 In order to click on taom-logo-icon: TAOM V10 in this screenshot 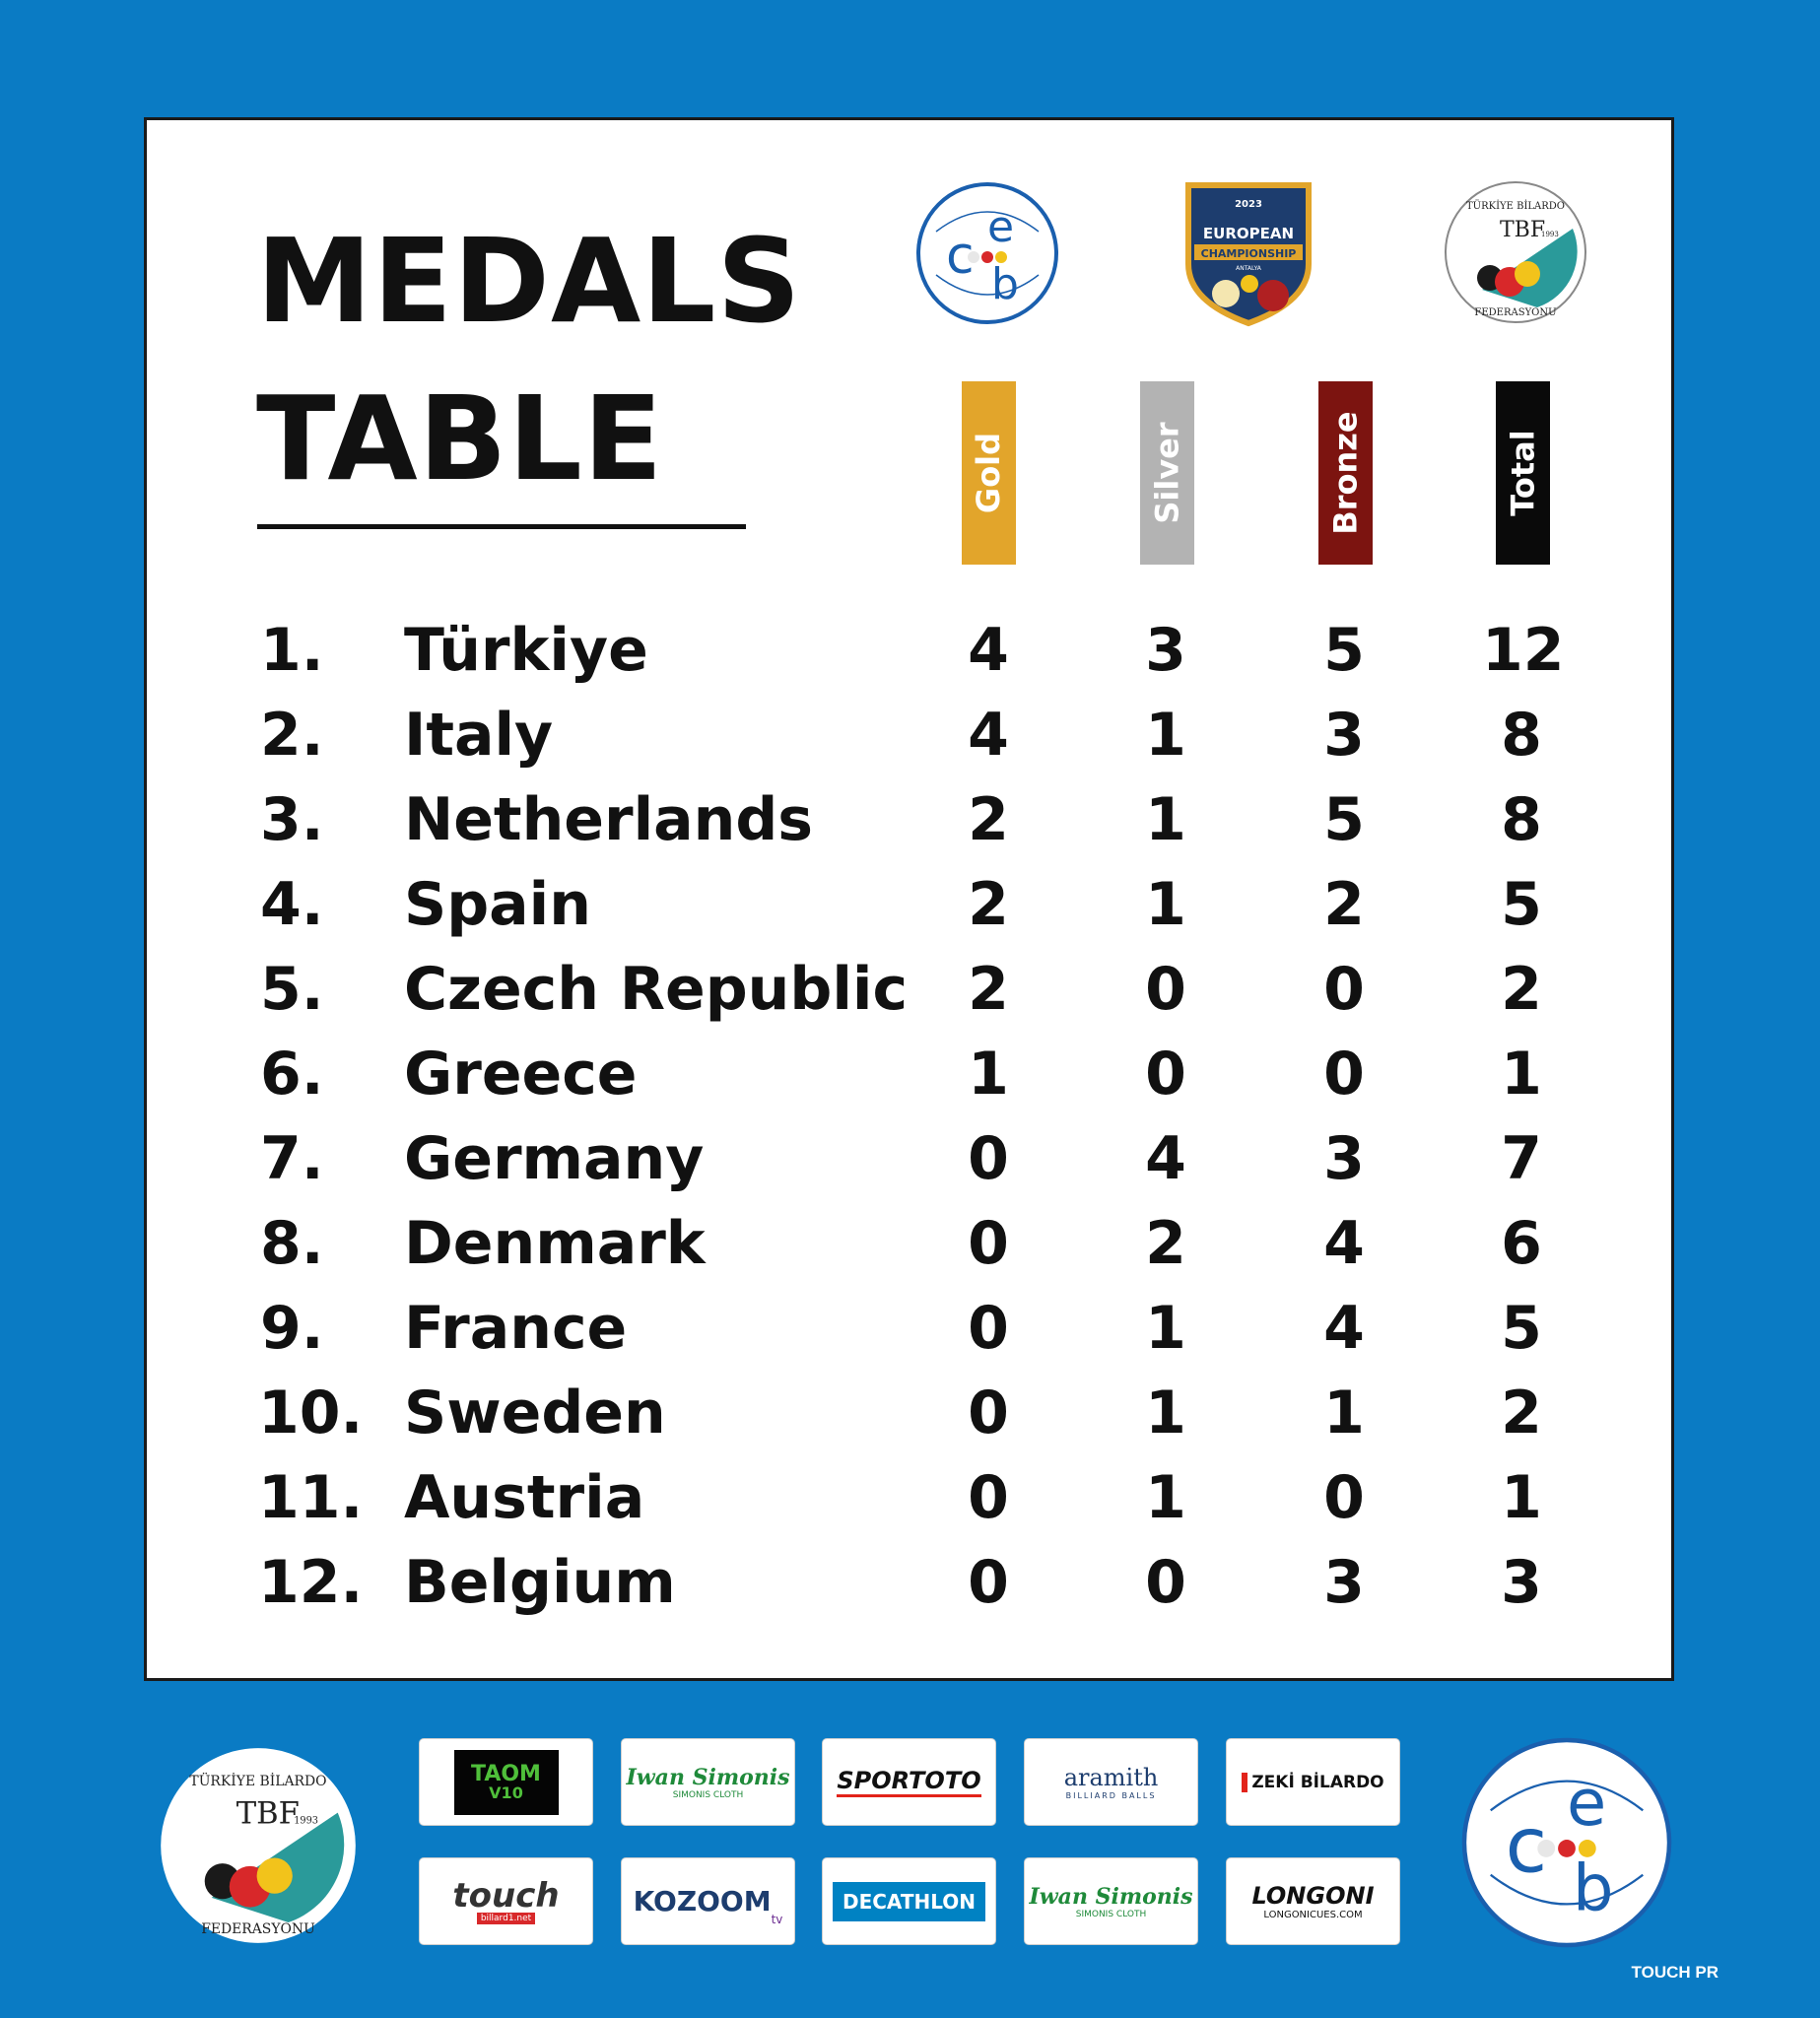, I will do `click(506, 1782)`.